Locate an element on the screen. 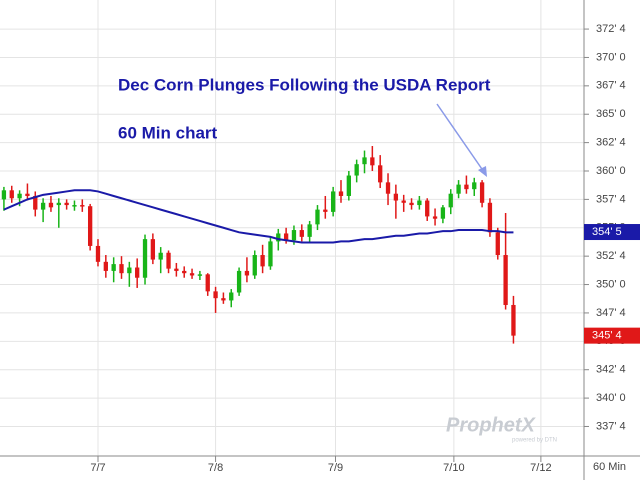 Image resolution: width=640 pixels, height=485 pixels. last-price-label: 345' 4 is located at coordinates (607, 336).